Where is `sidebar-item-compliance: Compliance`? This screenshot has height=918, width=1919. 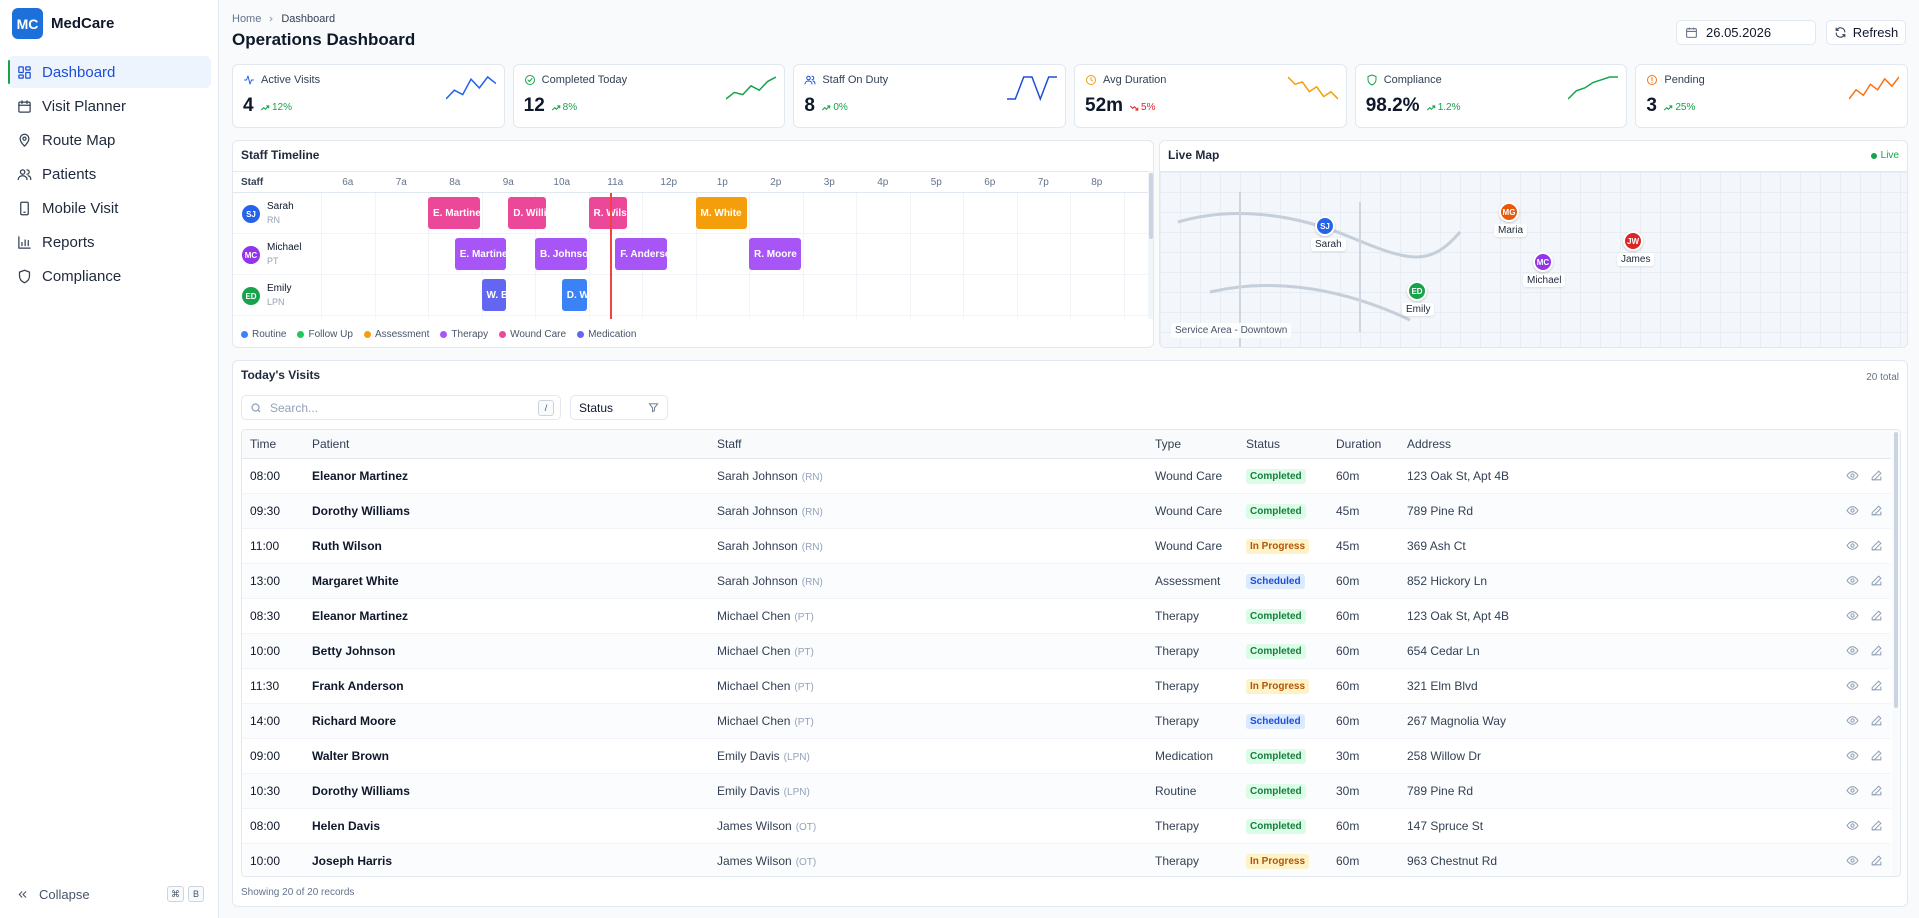 sidebar-item-compliance: Compliance is located at coordinates (109, 276).